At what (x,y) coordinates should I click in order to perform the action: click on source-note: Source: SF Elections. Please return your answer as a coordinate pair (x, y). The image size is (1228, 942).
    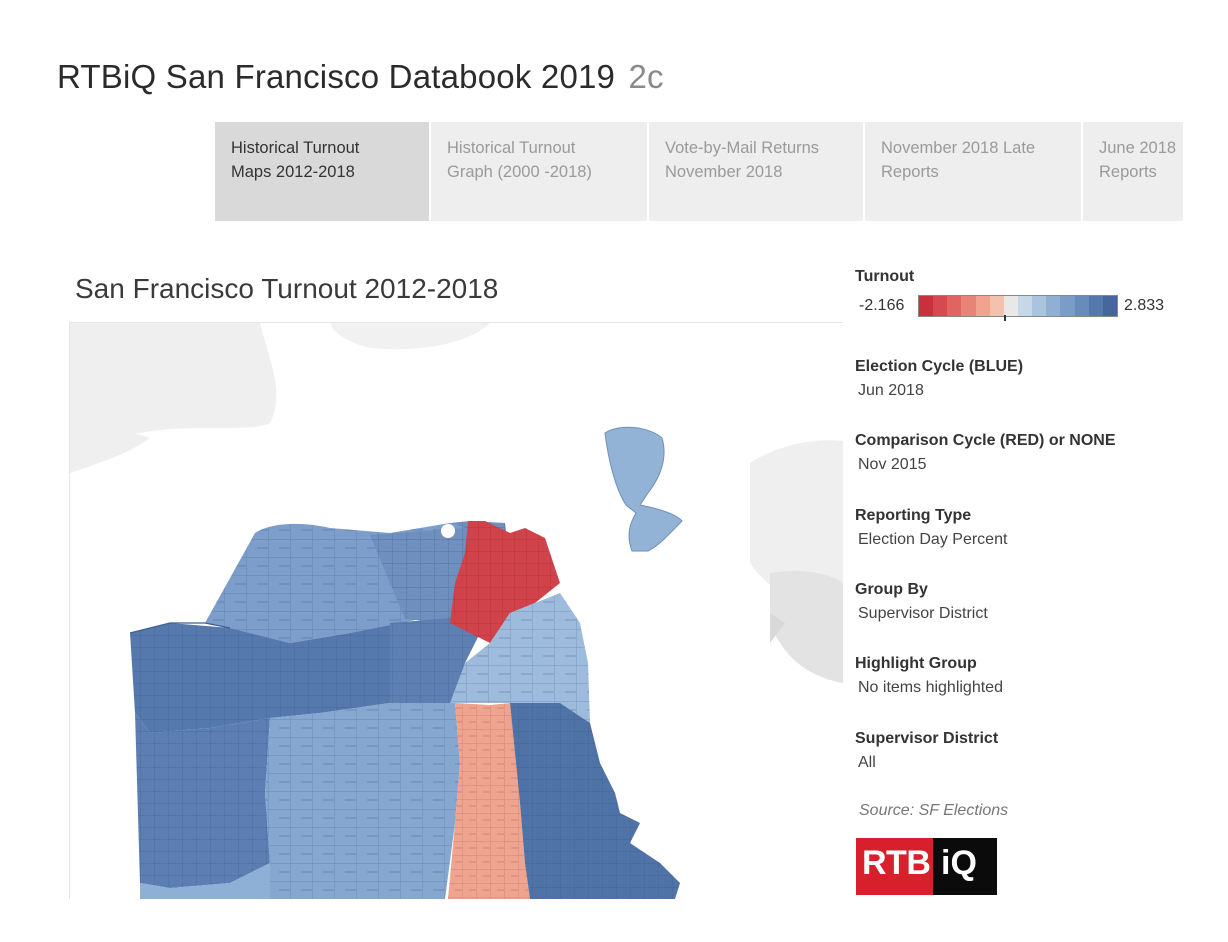
    Looking at the image, I should click on (934, 810).